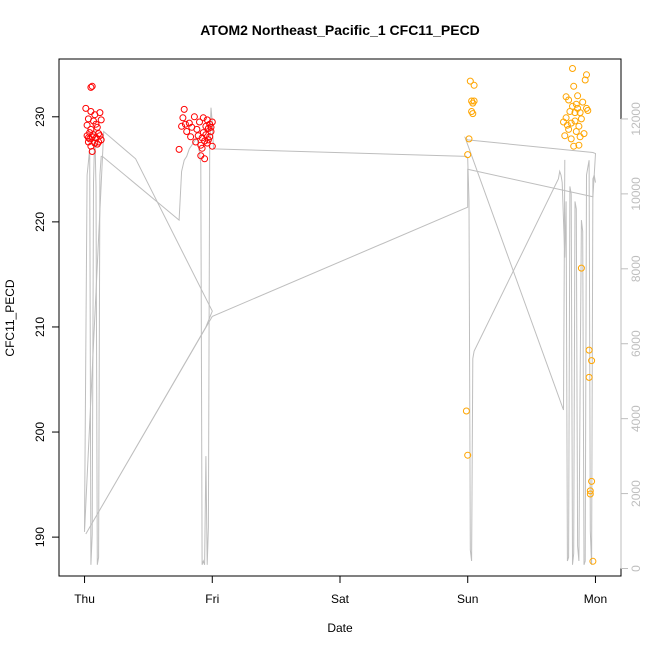  Describe the element at coordinates (340, 590) in the screenshot. I see `x-axis: Thu Fri Sat Sun Mon` at that location.